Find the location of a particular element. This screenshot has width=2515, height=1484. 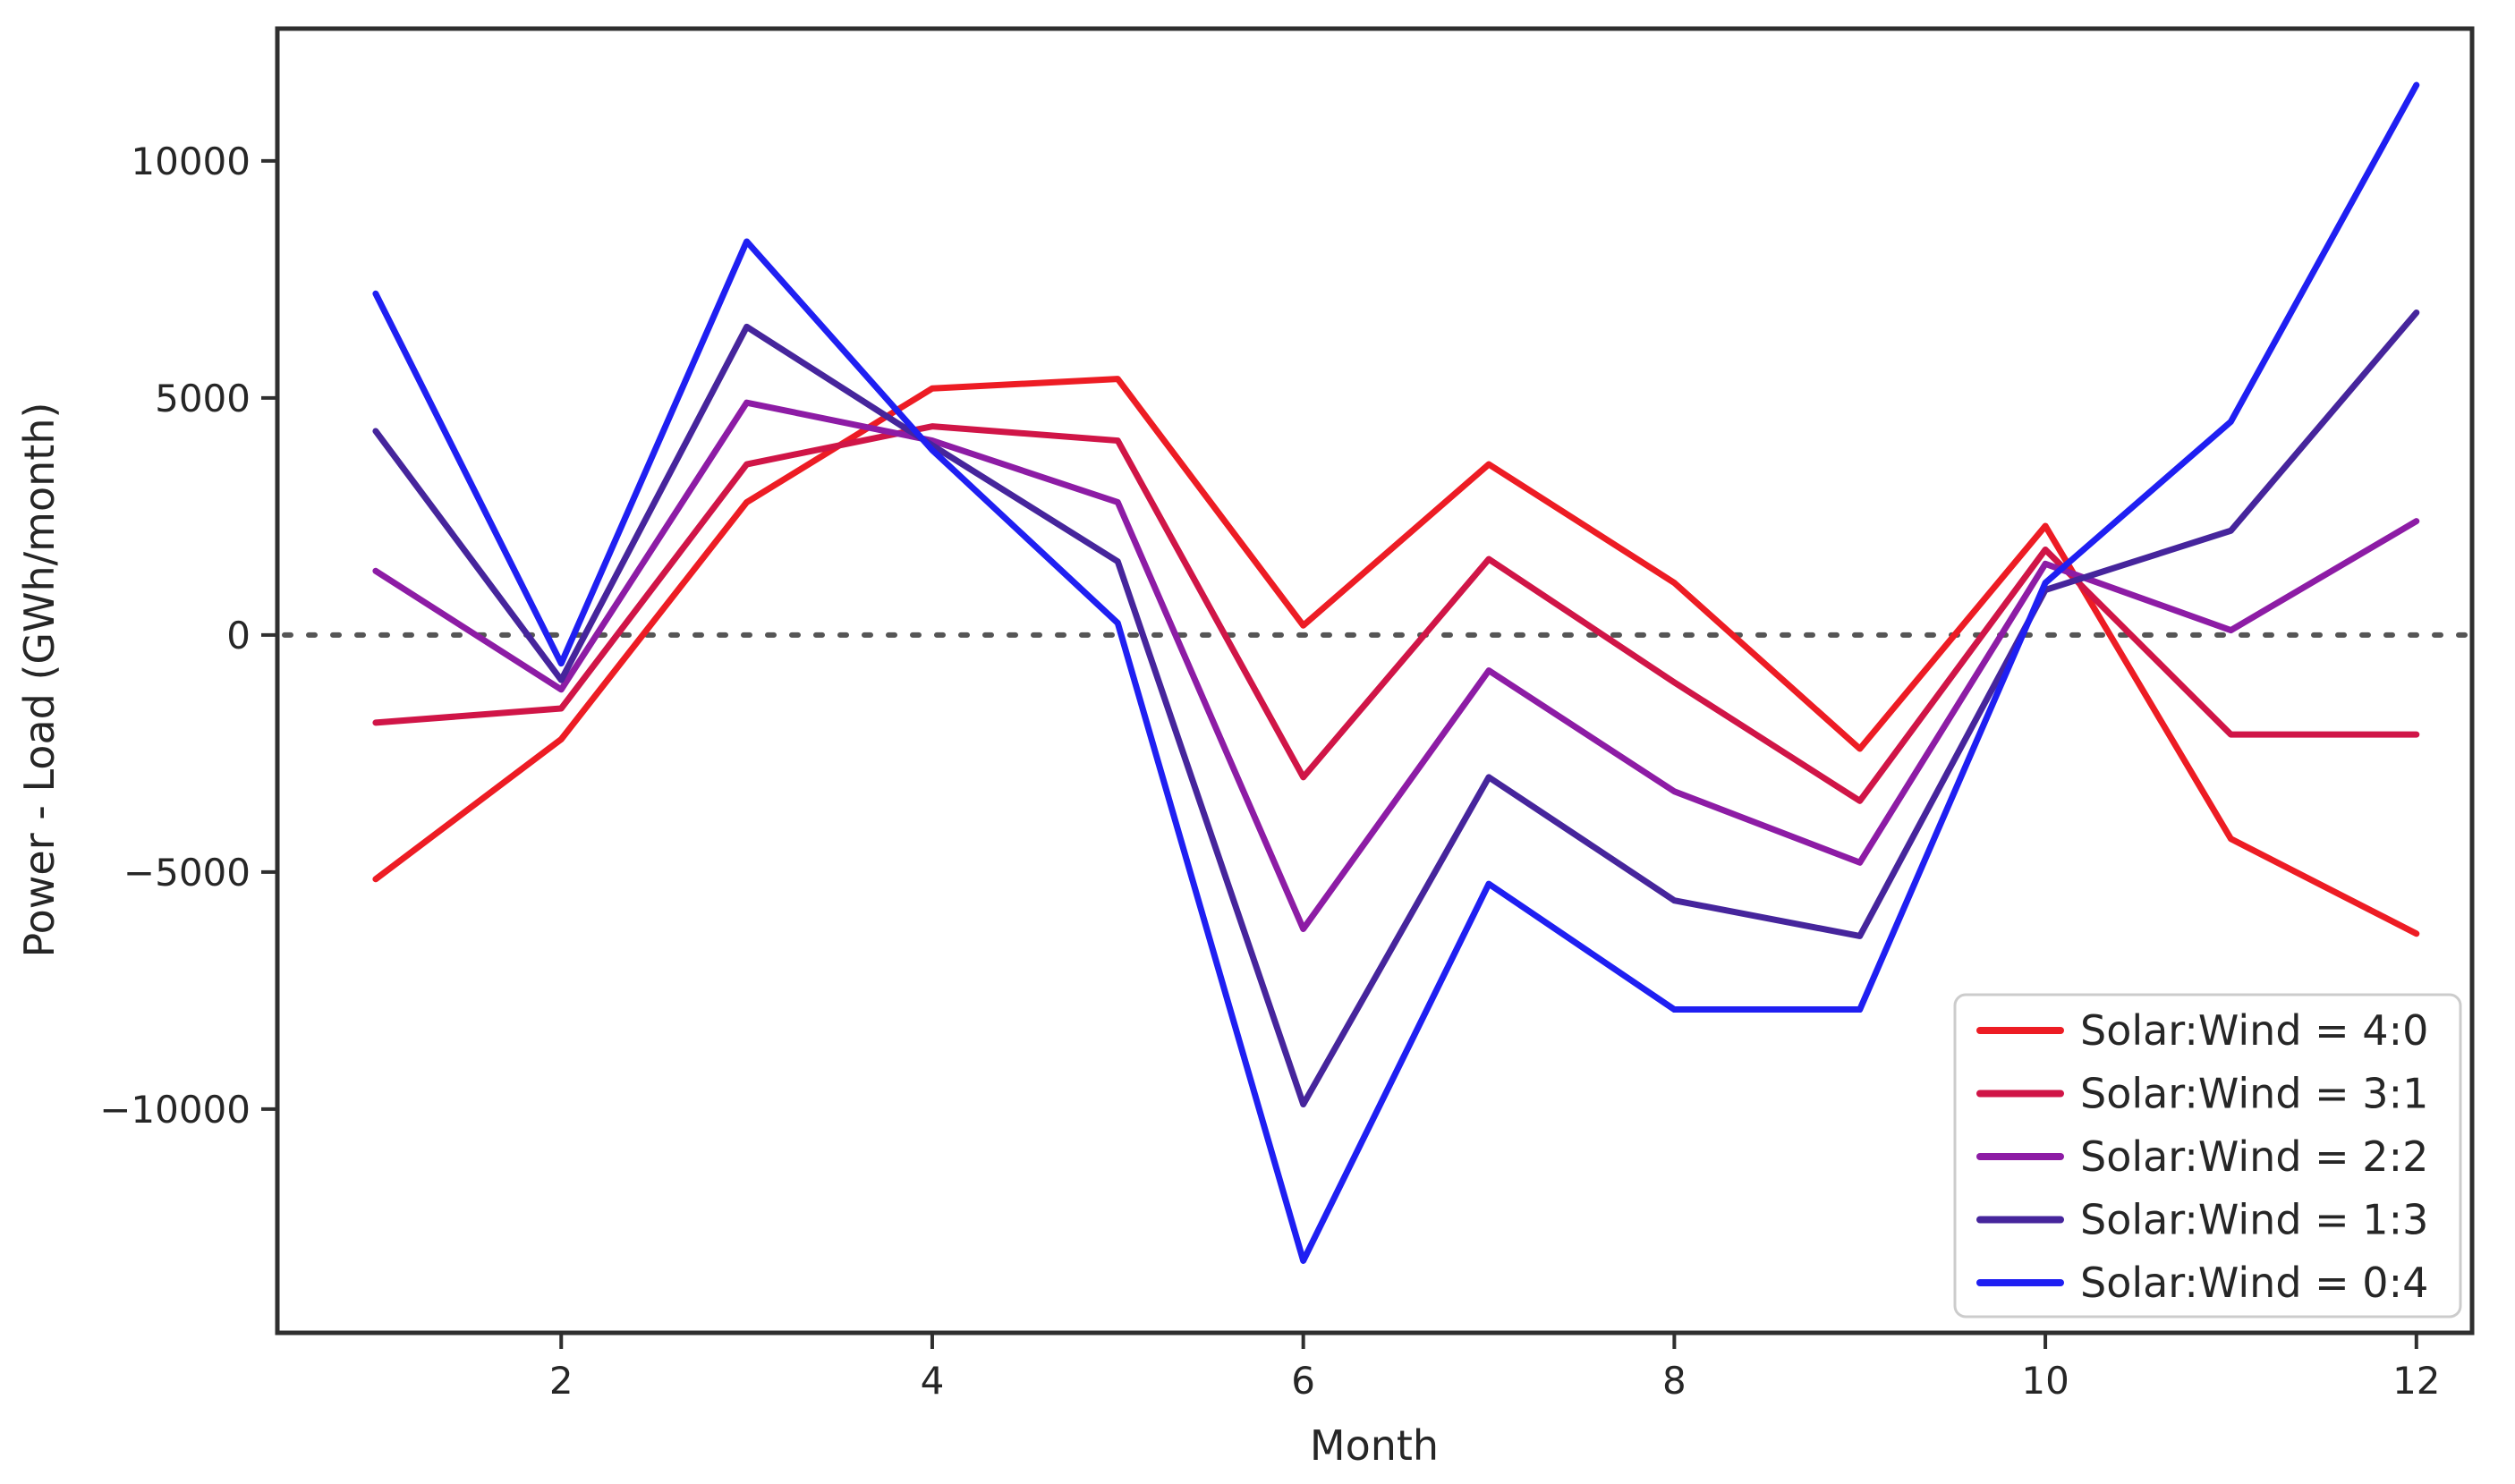

y-axis-label: Power - Load (GWh/month) is located at coordinates (39, 680).